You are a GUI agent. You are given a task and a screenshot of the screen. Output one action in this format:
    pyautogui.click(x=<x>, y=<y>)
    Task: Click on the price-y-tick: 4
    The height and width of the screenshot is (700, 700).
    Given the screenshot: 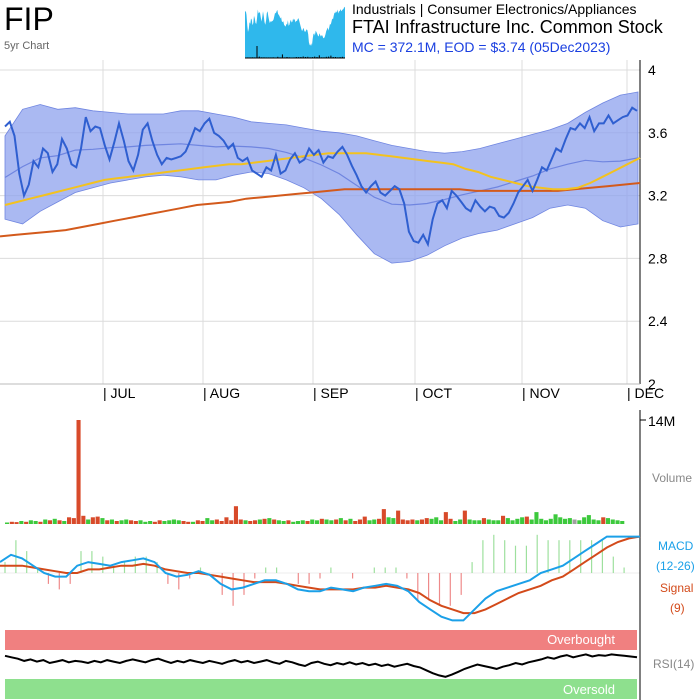 What is the action you would take?
    pyautogui.click(x=652, y=70)
    